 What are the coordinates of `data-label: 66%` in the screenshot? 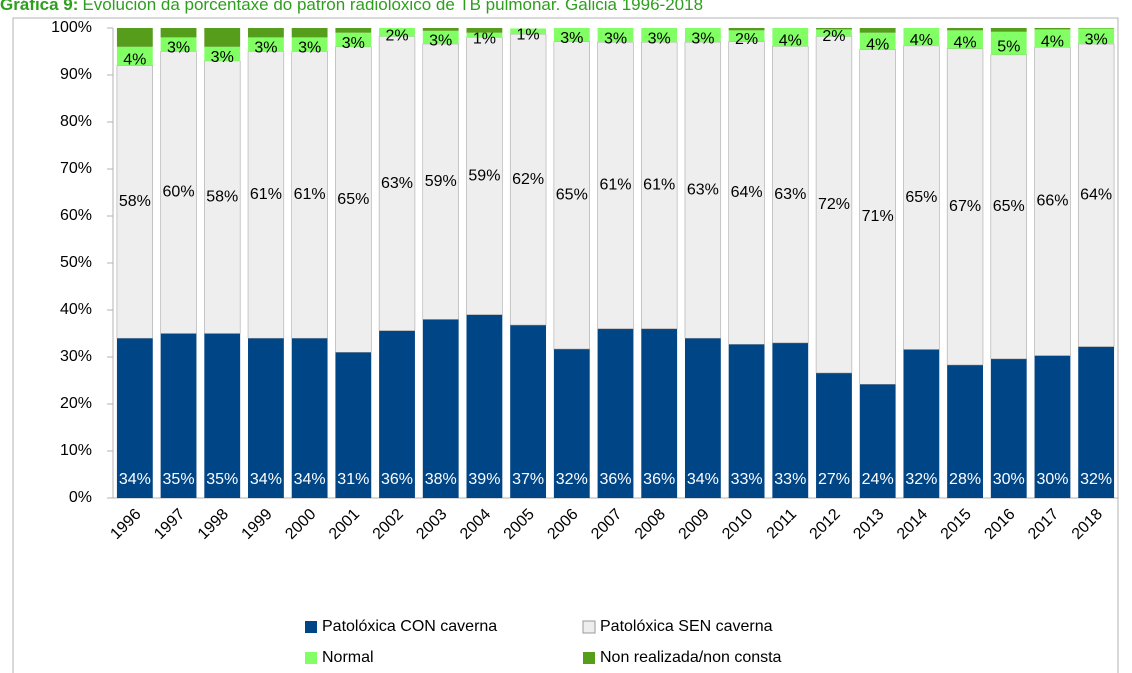 It's located at (1052, 201).